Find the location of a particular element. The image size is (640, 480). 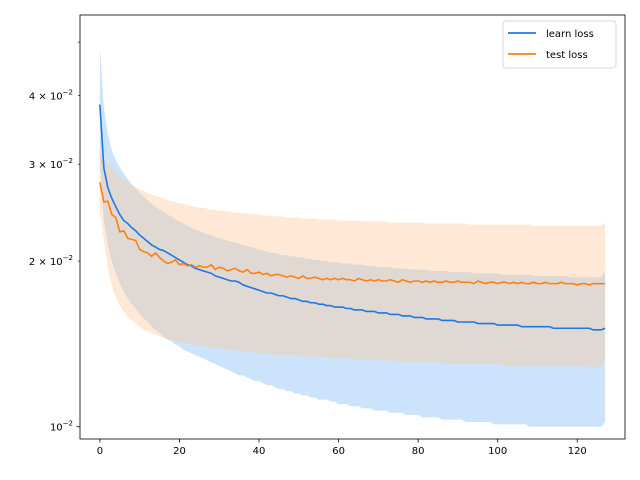

legend-label-learn-loss: learn loss is located at coordinates (570, 34).